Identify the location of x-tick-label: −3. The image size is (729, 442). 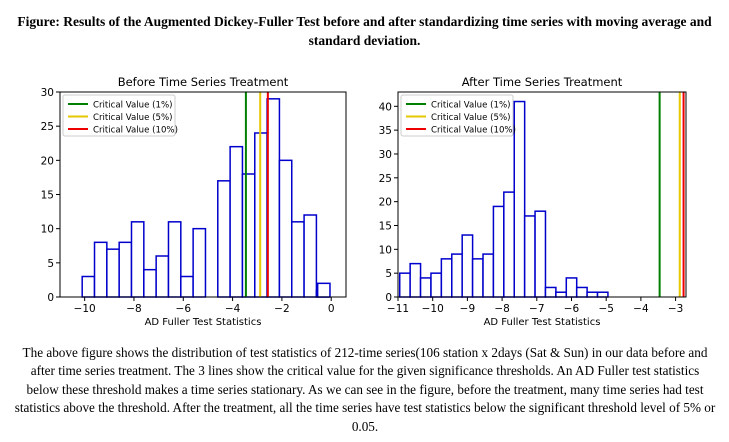
(675, 309).